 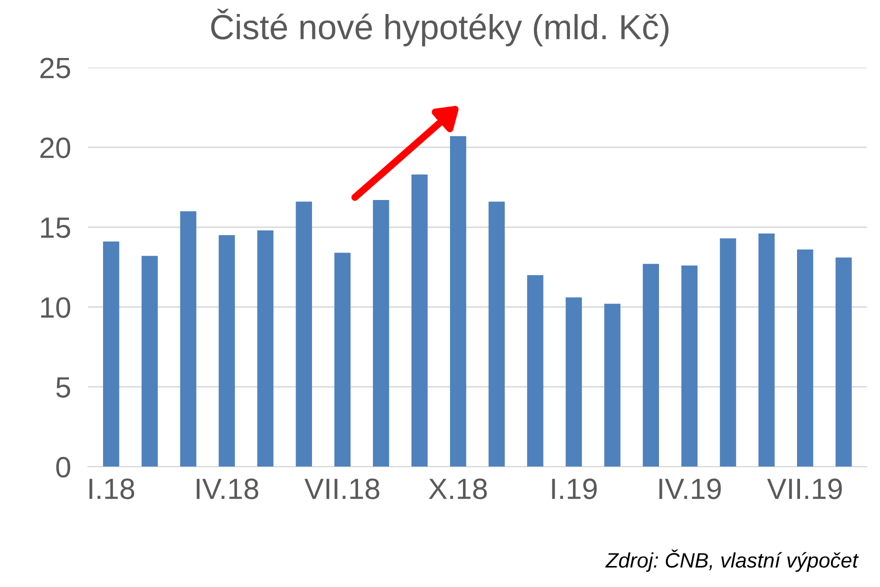 What do you see at coordinates (342, 489) in the screenshot?
I see `x-tick-label: VII.18` at bounding box center [342, 489].